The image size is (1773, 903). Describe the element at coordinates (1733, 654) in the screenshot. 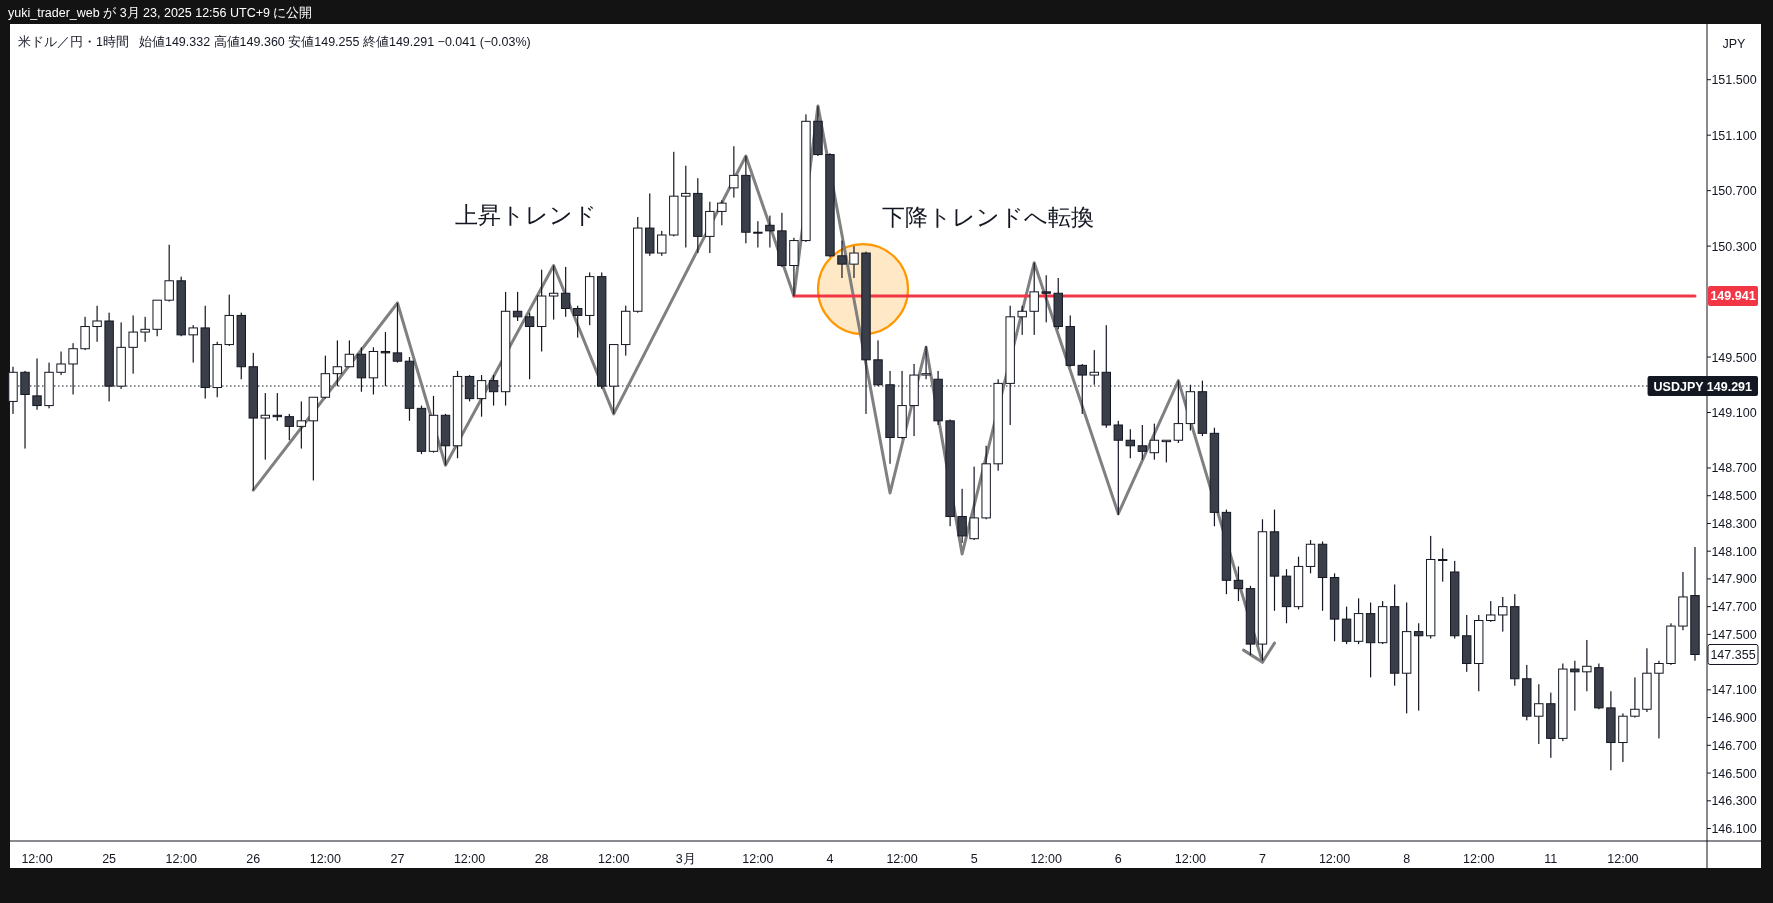

I see `text: 147.355` at that location.